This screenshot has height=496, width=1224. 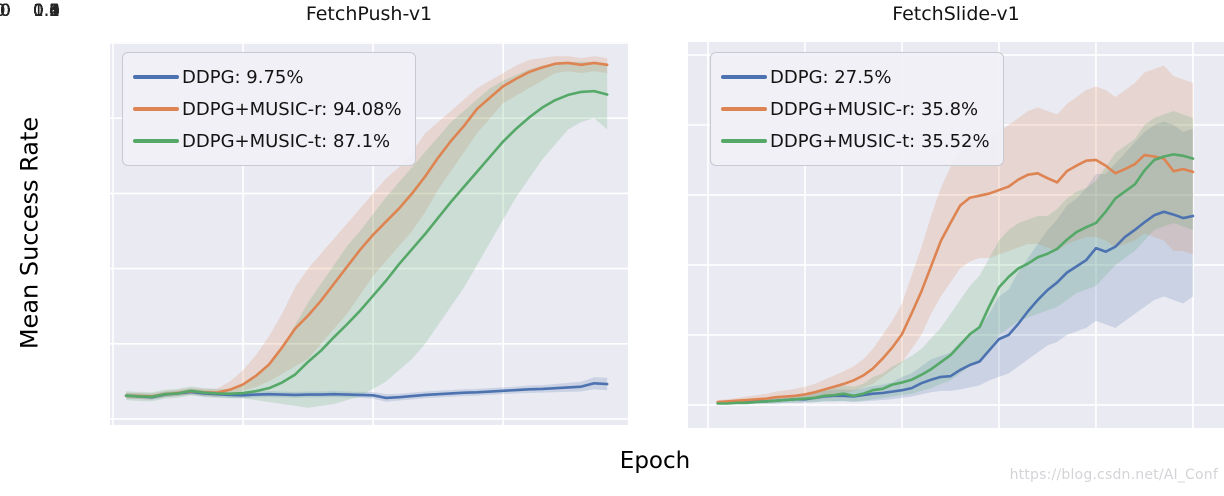 What do you see at coordinates (292, 109) in the screenshot?
I see `legend-label: DDPG+MUSIC-r: 94.08%` at bounding box center [292, 109].